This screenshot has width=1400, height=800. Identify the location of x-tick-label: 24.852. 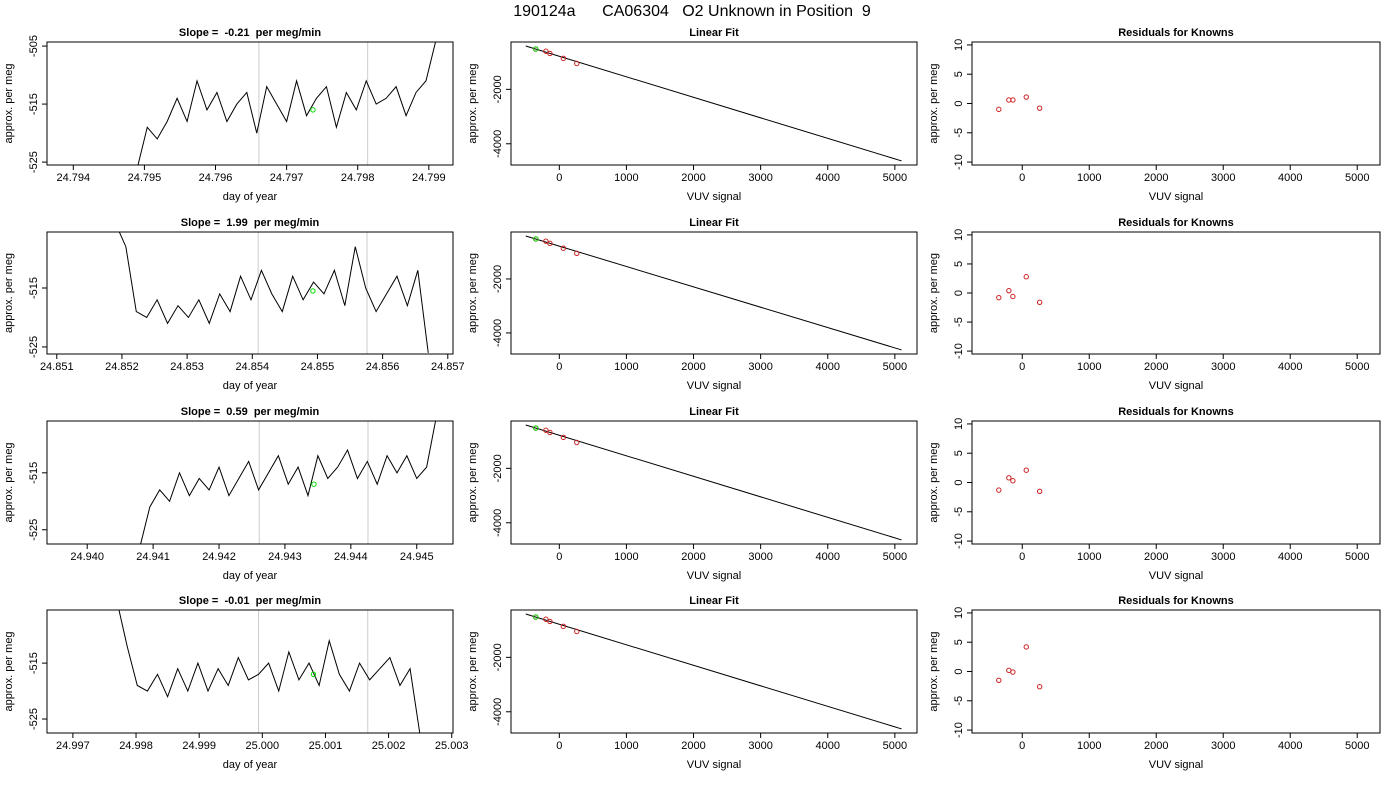
(122, 367).